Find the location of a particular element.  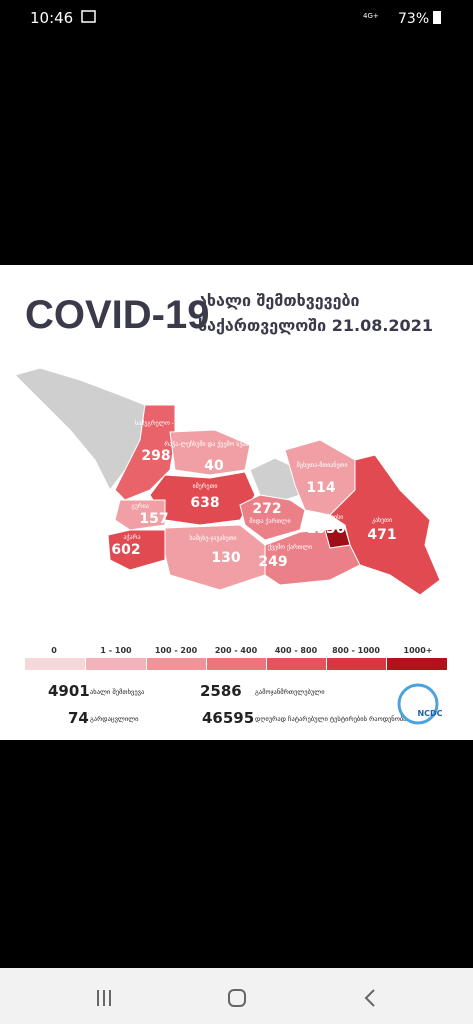

region-value: 114 is located at coordinates (320, 488).